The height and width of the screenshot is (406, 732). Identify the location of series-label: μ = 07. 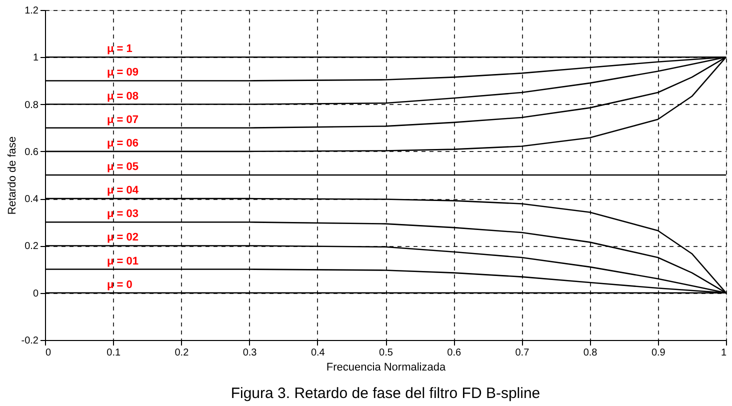
(123, 120).